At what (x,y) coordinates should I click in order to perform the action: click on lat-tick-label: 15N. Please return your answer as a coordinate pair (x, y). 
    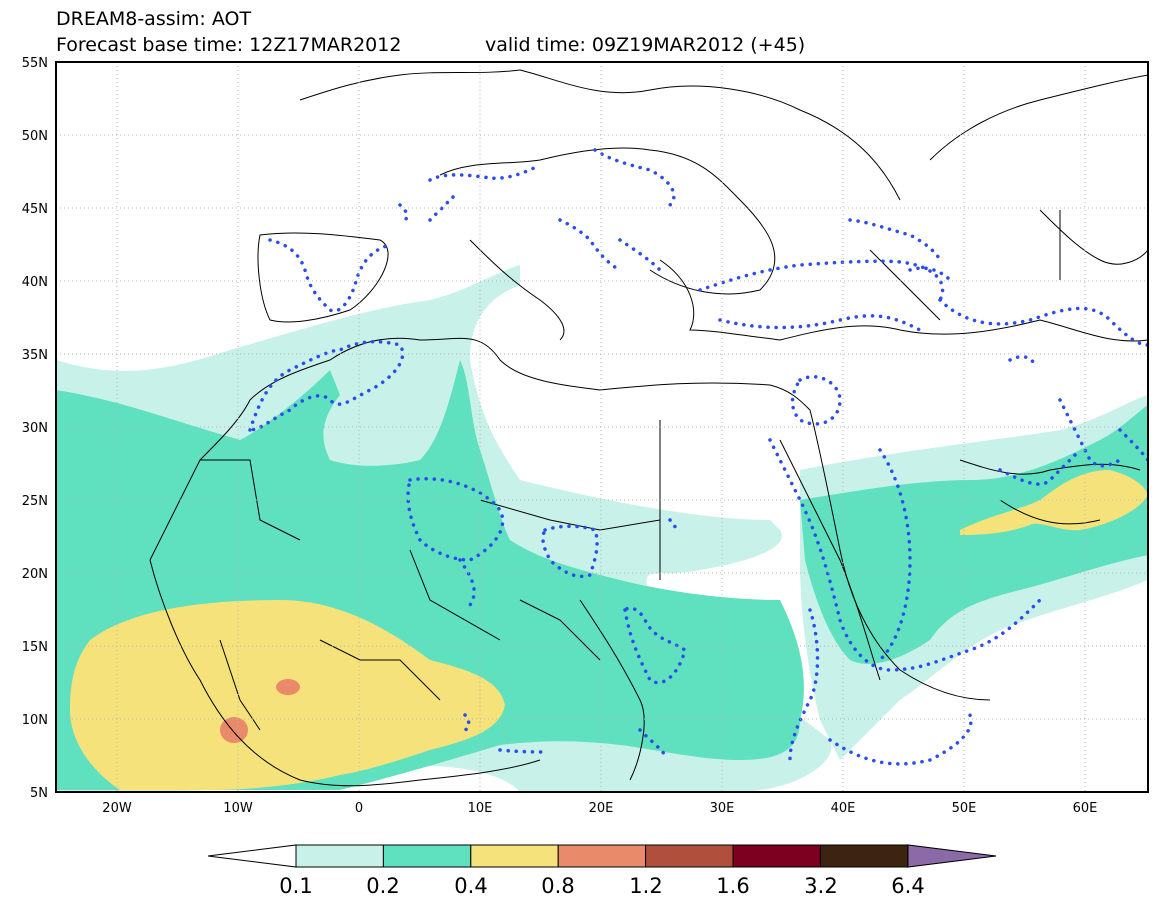
    Looking at the image, I should click on (35, 647).